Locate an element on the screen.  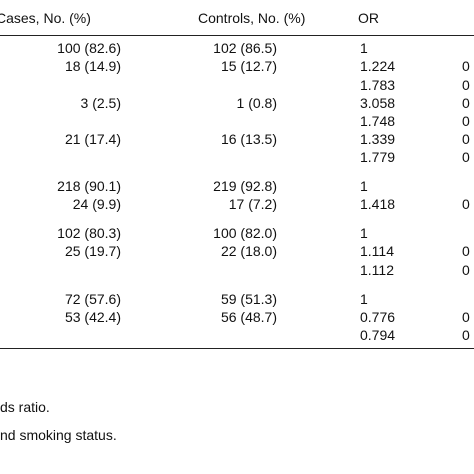
controls-cell: 59 (51.3) is located at coordinates (248, 299).